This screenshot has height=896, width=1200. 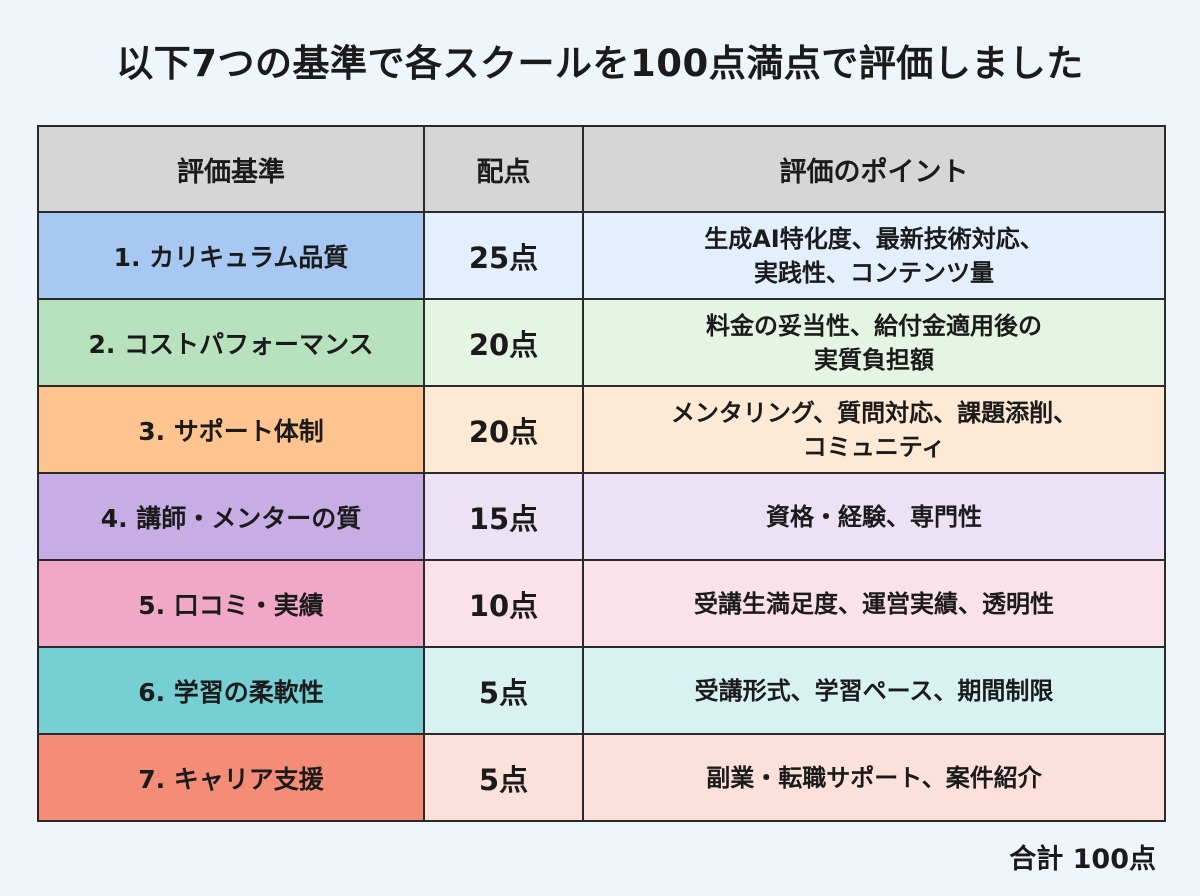 I want to click on points-cell: 副業・転職サポート、案件紹介, so click(x=874, y=777).